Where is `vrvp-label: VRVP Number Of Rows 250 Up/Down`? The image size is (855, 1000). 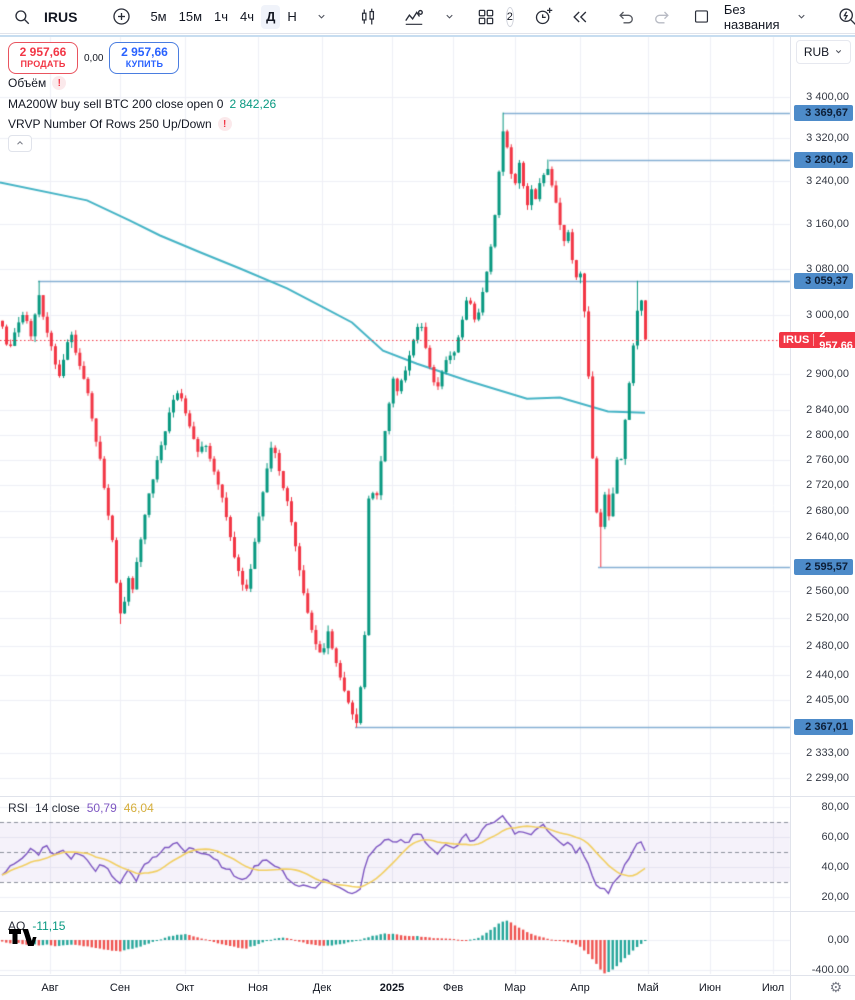 vrvp-label: VRVP Number Of Rows 250 Up/Down is located at coordinates (110, 124).